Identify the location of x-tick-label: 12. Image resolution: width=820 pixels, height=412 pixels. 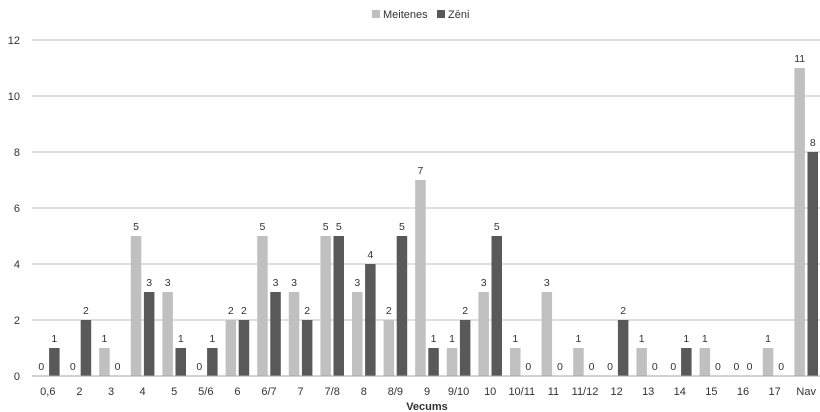
(616, 392).